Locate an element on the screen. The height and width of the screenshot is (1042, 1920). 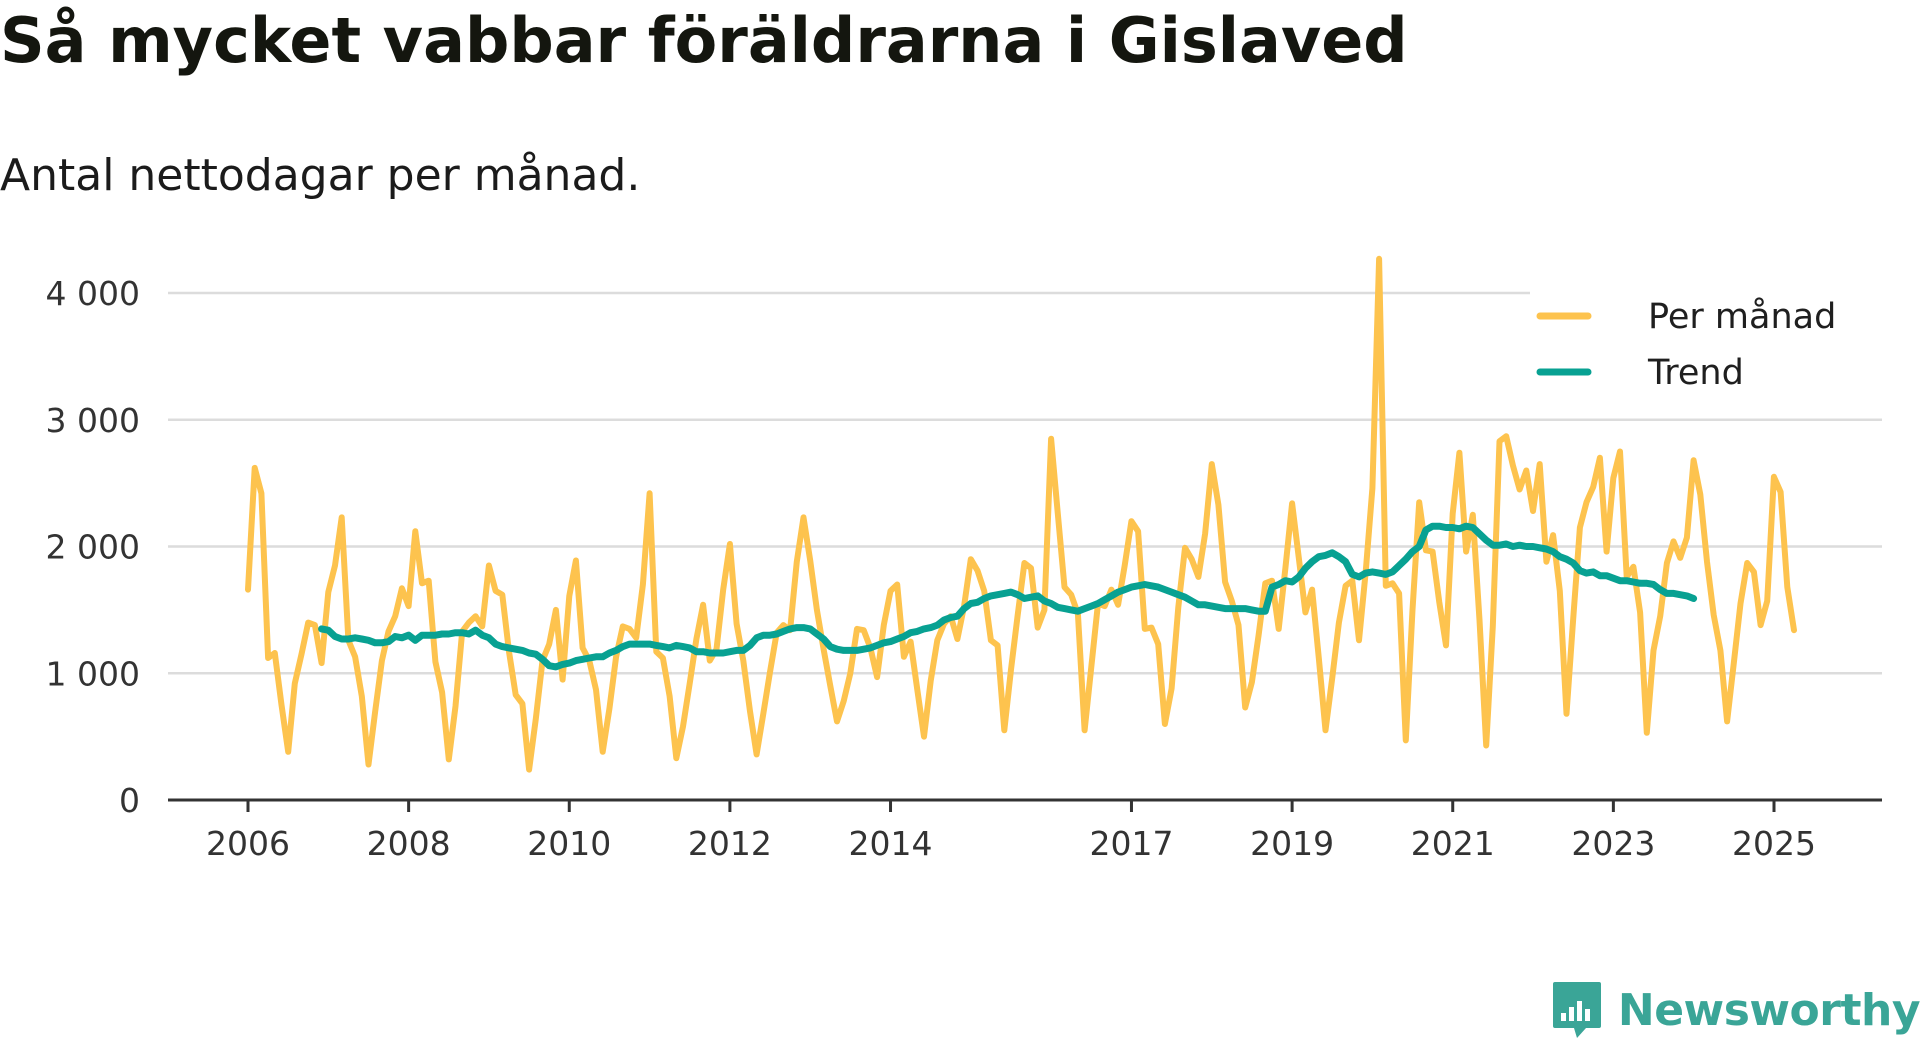
newsworthy-logo-icon is located at coordinates (1576, 1010).